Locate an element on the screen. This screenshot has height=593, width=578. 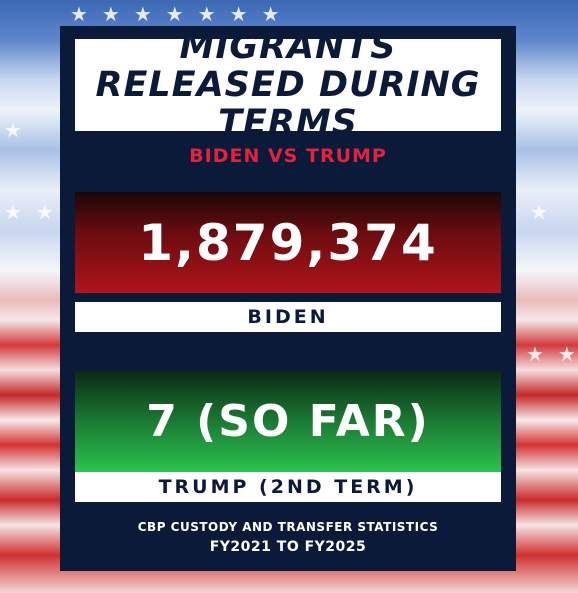
background-stars-right: ★★ is located at coordinates (551, 354).